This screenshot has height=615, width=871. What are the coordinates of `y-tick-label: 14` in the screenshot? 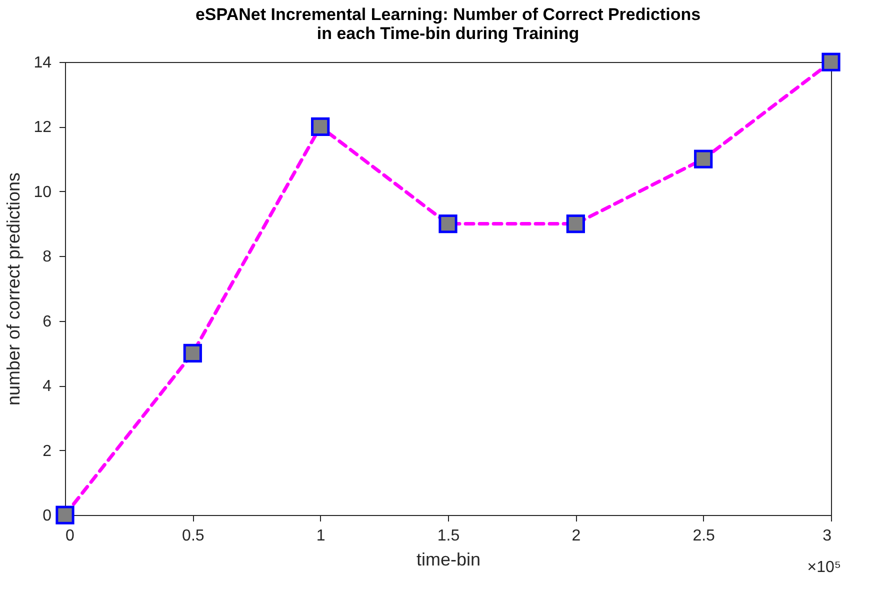 It's located at (43, 63).